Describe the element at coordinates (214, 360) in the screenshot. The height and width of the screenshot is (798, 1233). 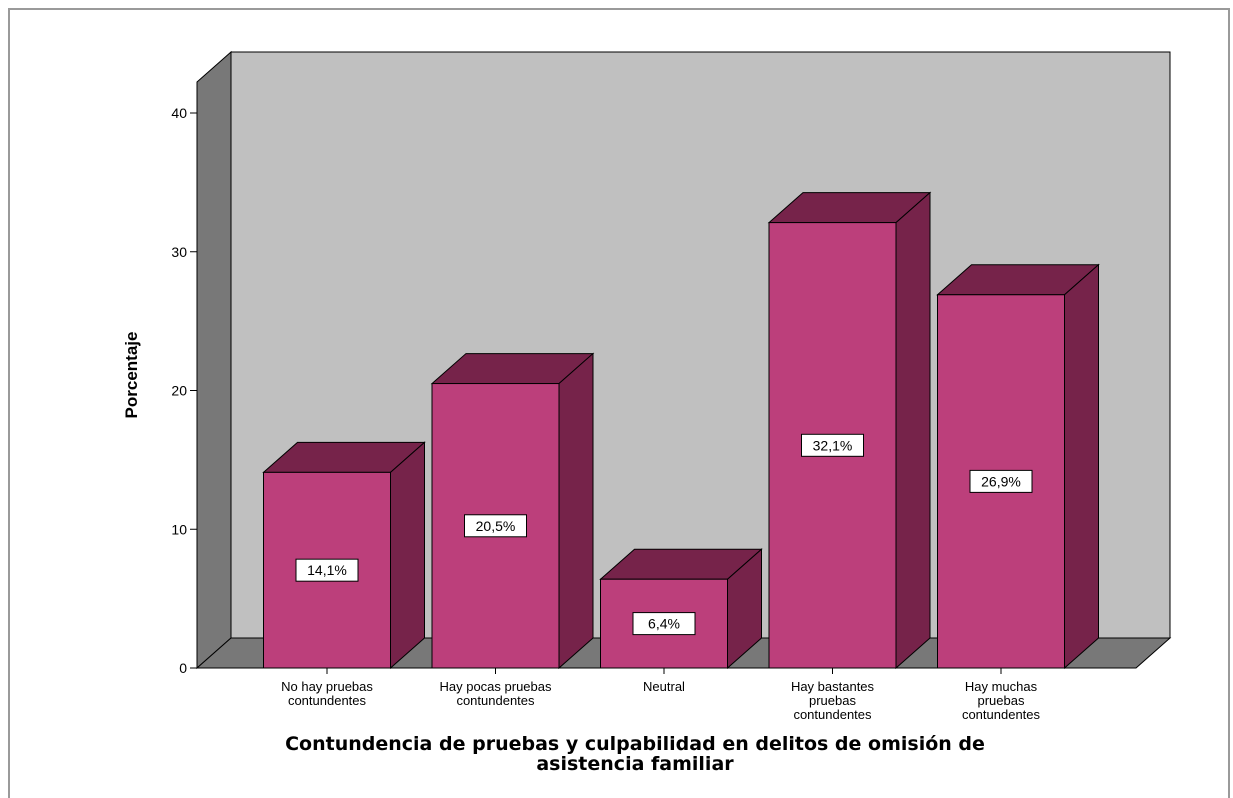
I see `side-wall` at that location.